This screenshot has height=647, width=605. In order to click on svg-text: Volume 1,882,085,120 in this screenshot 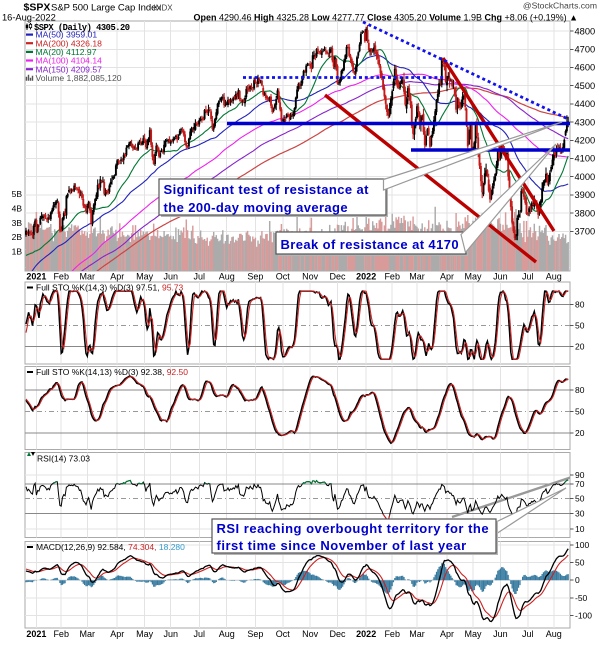, I will do `click(79, 78)`.